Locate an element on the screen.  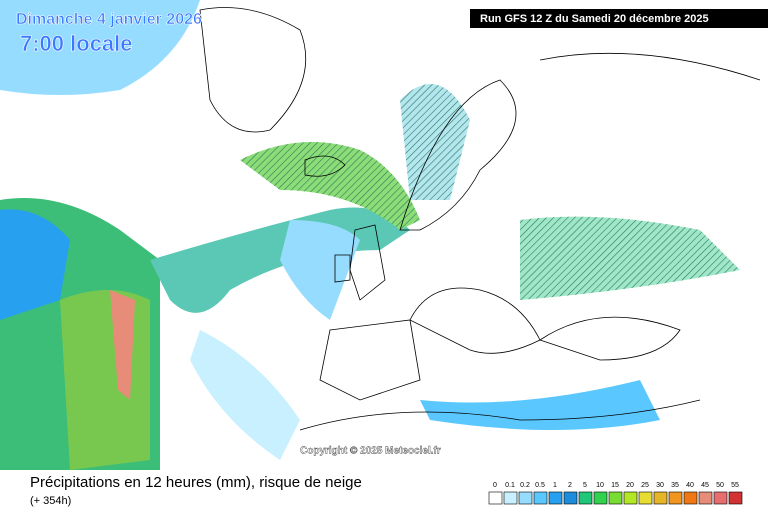
ireland is located at coordinates (342, 268).